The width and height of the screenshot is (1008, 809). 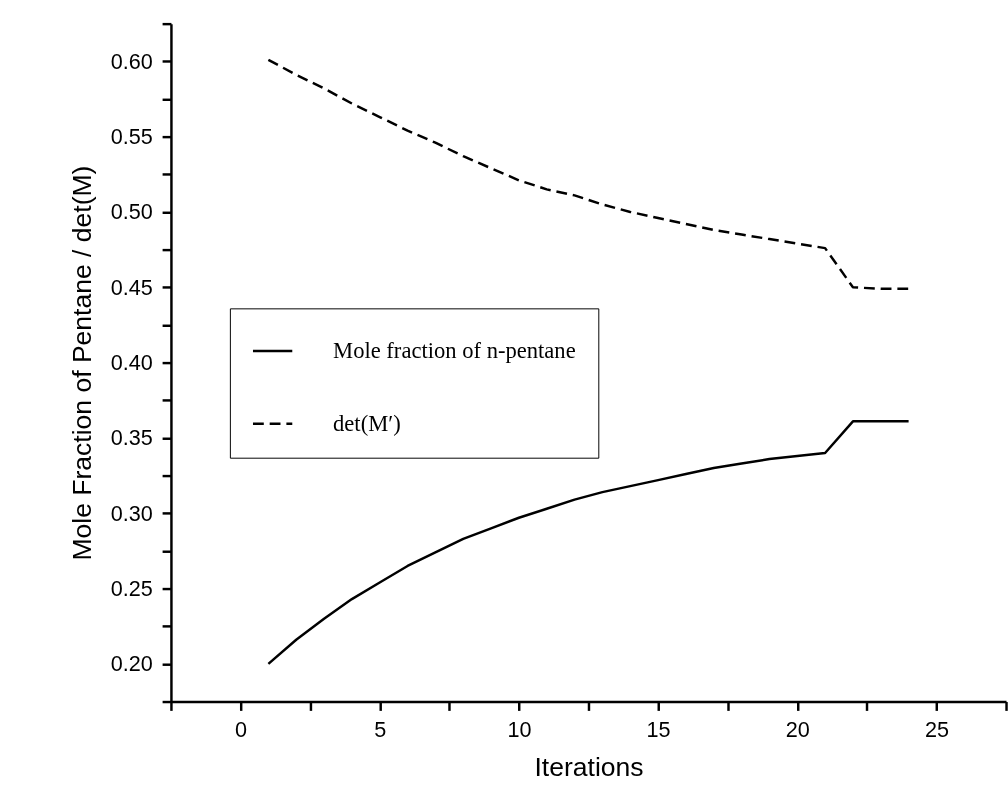 What do you see at coordinates (658, 730) in the screenshot?
I see `x-tick-label: 15` at bounding box center [658, 730].